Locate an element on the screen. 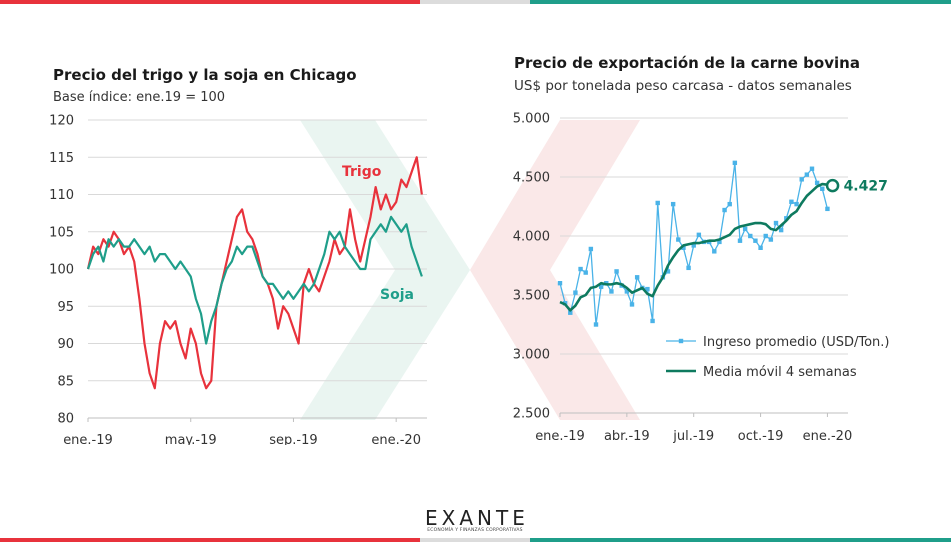  x-tick-label: oct.-19 is located at coordinates (761, 436).